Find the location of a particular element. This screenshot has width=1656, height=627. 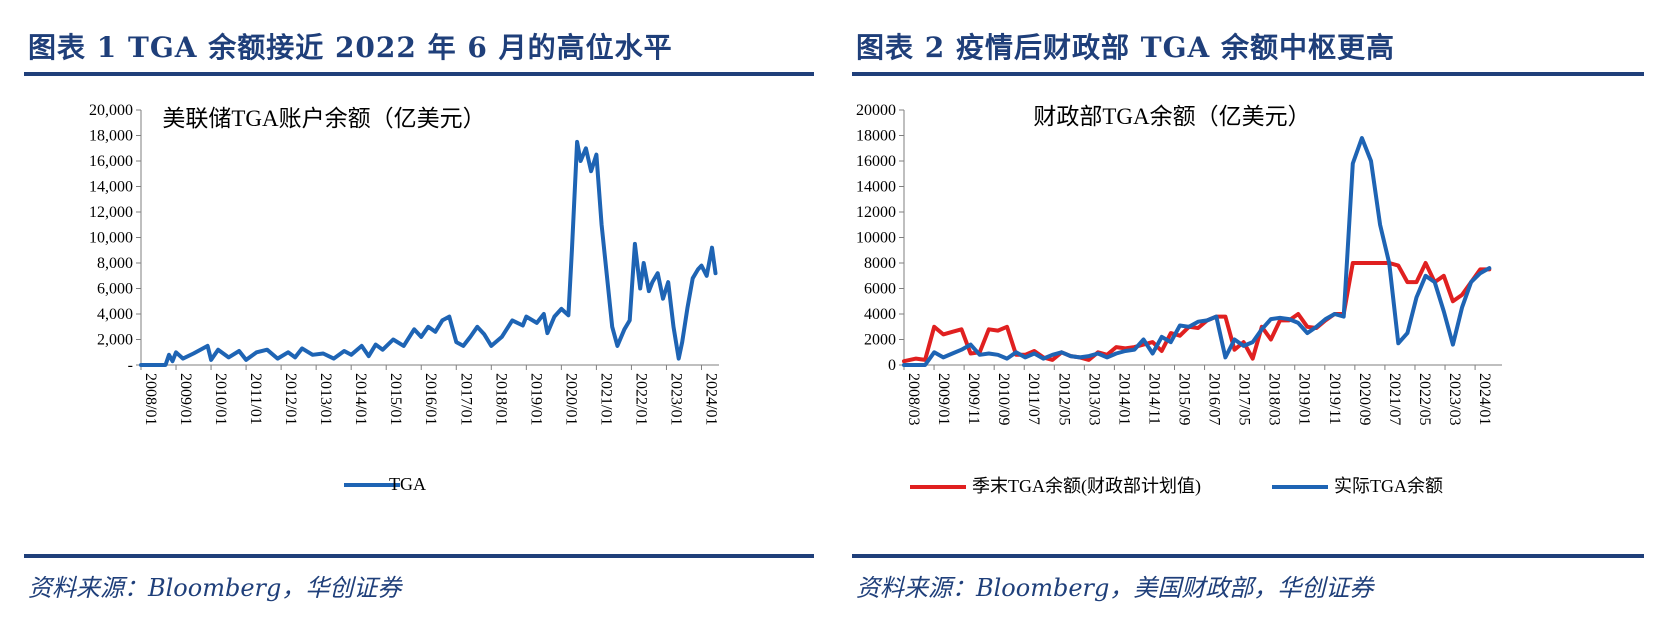

y-tick-label: 20,000 is located at coordinates (111, 110).